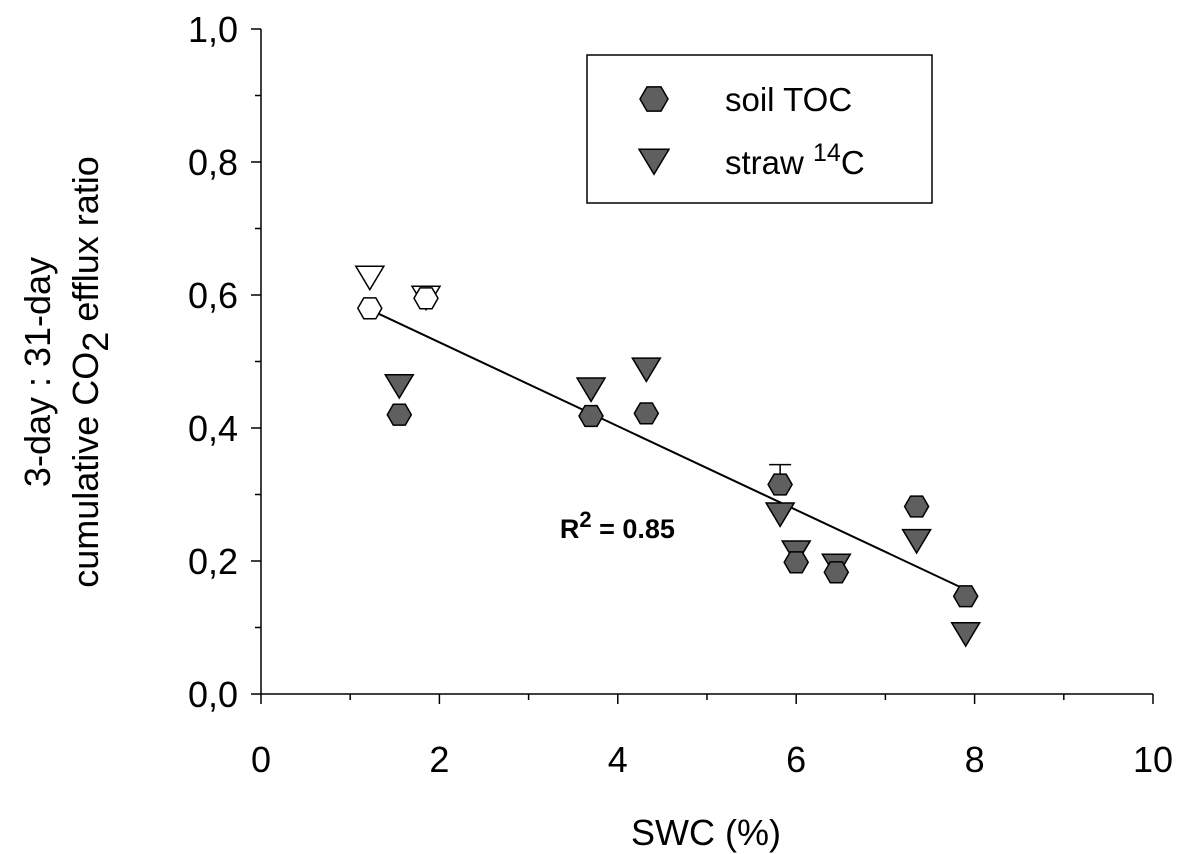  I want to click on x-tick-label: 6, so click(796, 759).